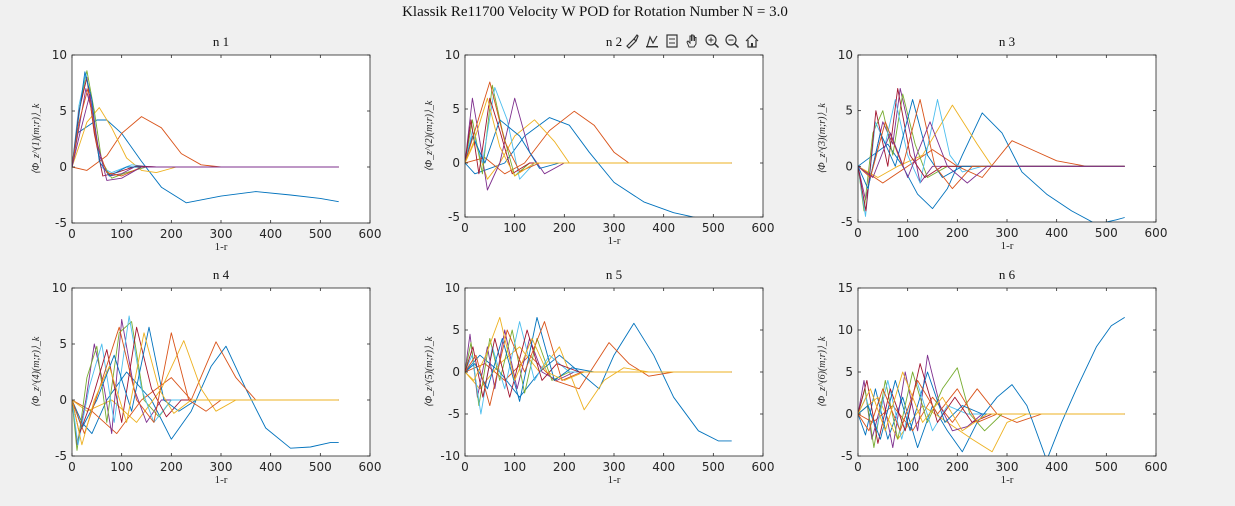  I want to click on zoom-in-button, so click(712, 41).